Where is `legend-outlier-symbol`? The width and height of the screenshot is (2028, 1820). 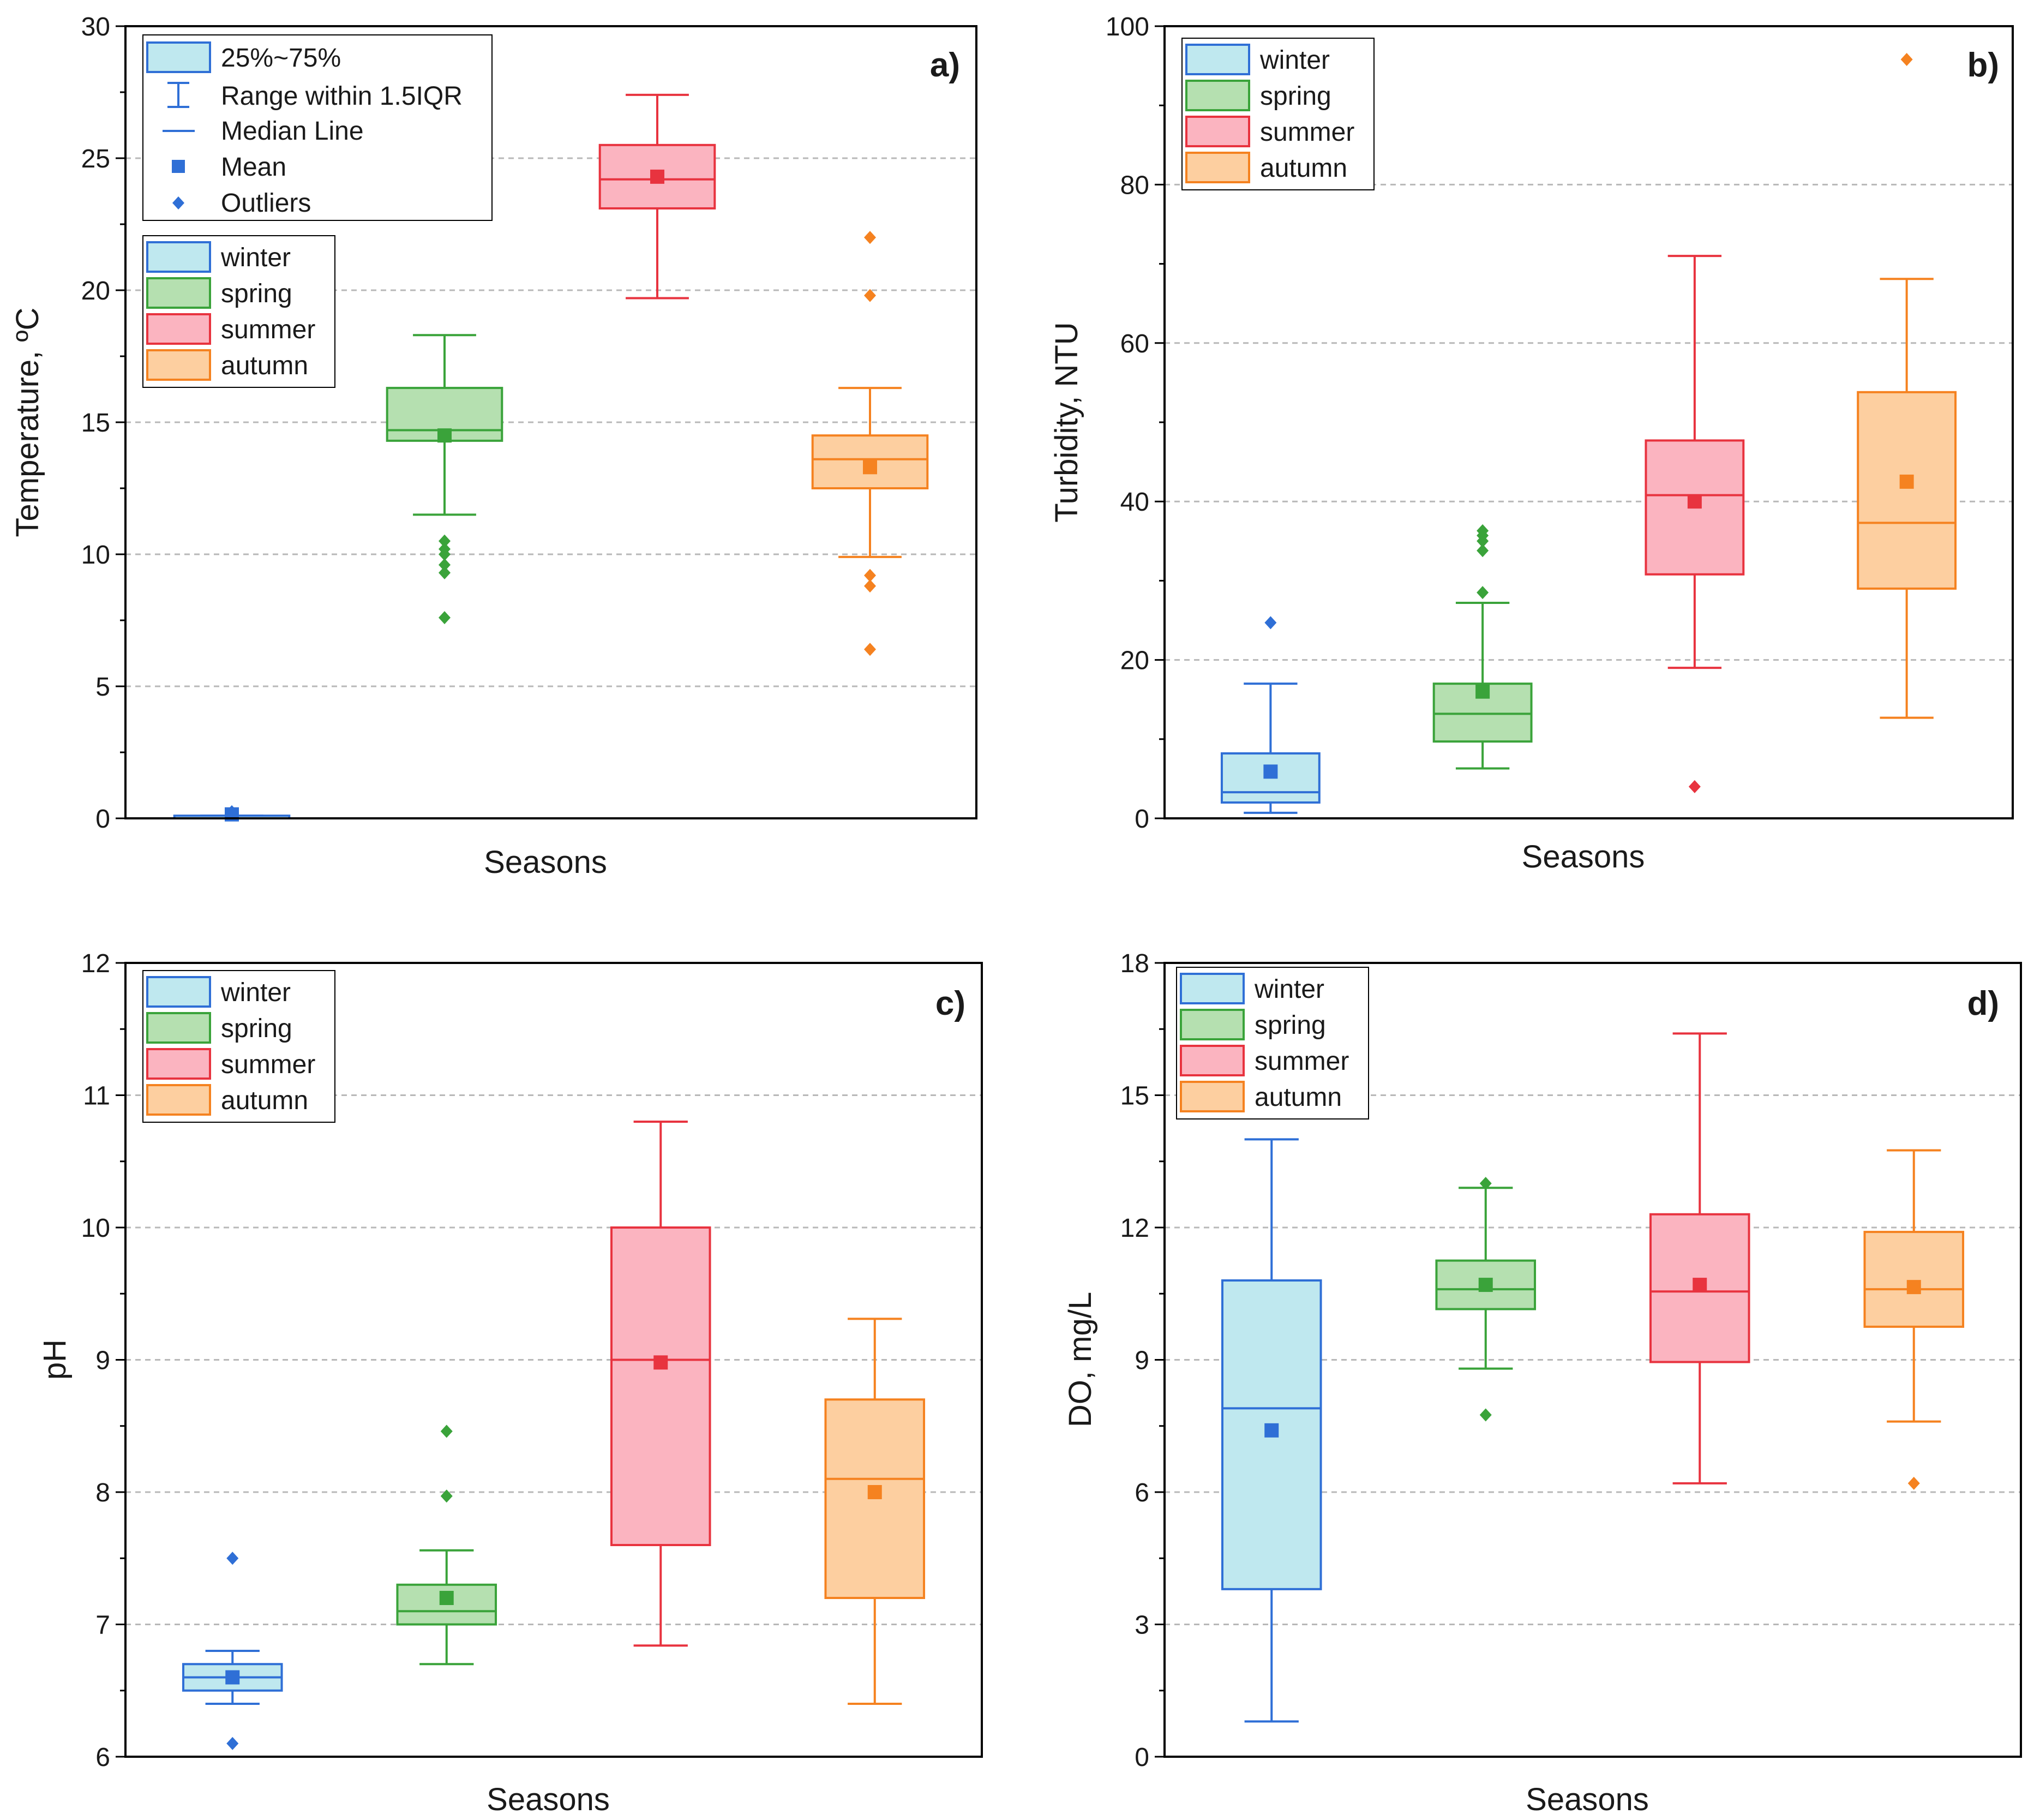
legend-outlier-symbol is located at coordinates (178, 203).